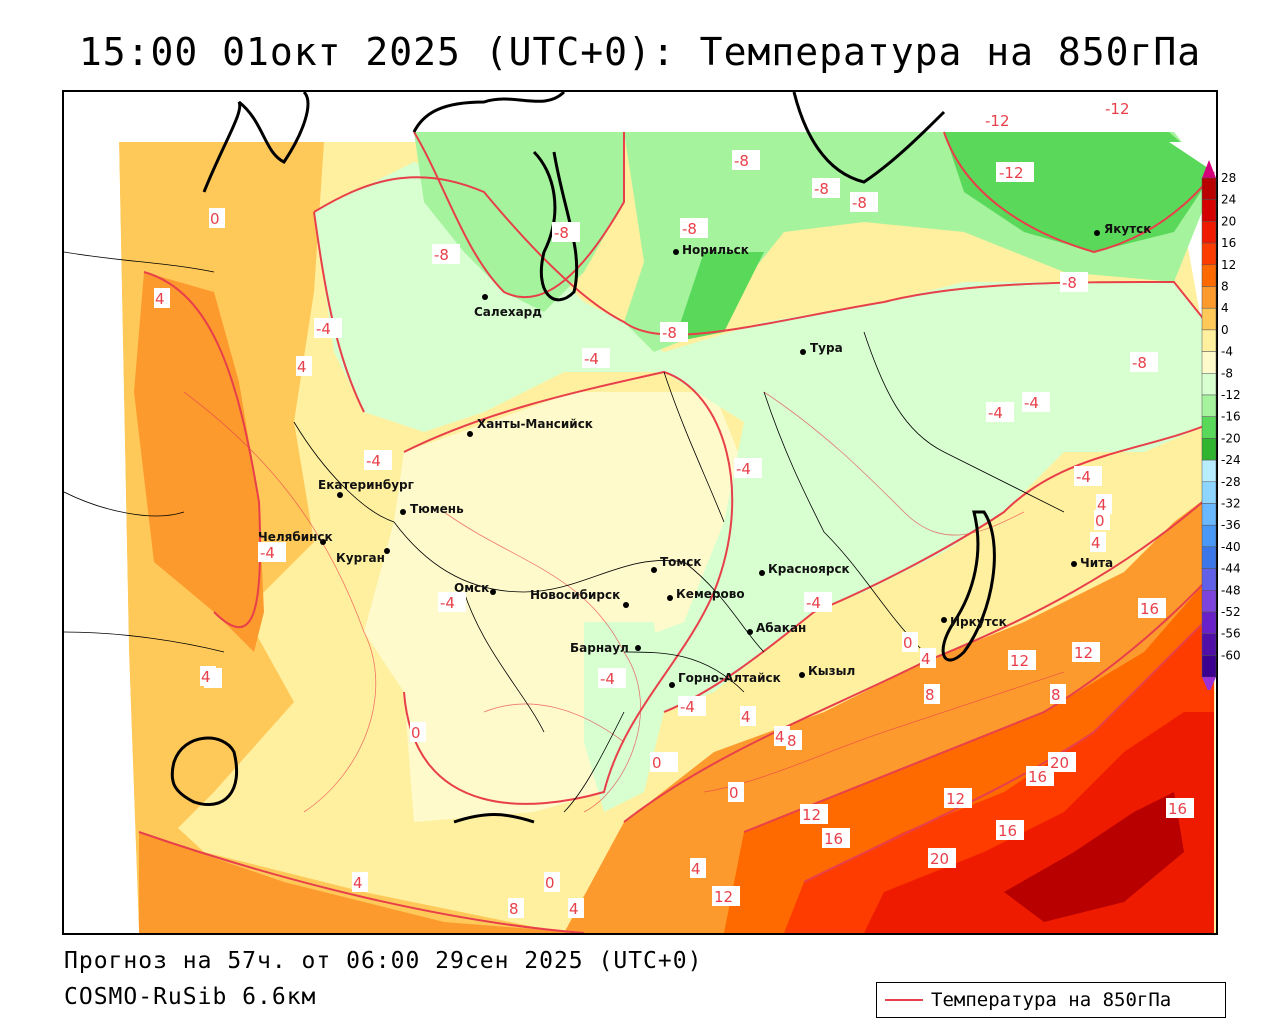 The image size is (1280, 1024). What do you see at coordinates (1231, 612) in the screenshot?
I see `colorbar-tick-label: -52` at bounding box center [1231, 612].